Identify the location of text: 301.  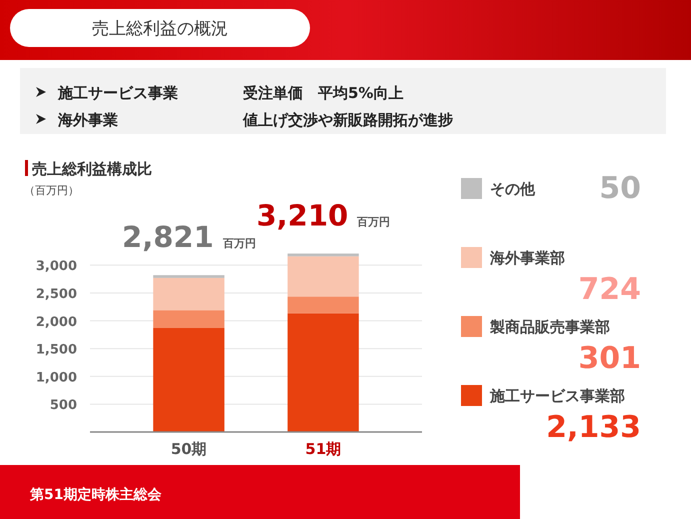
(609, 358).